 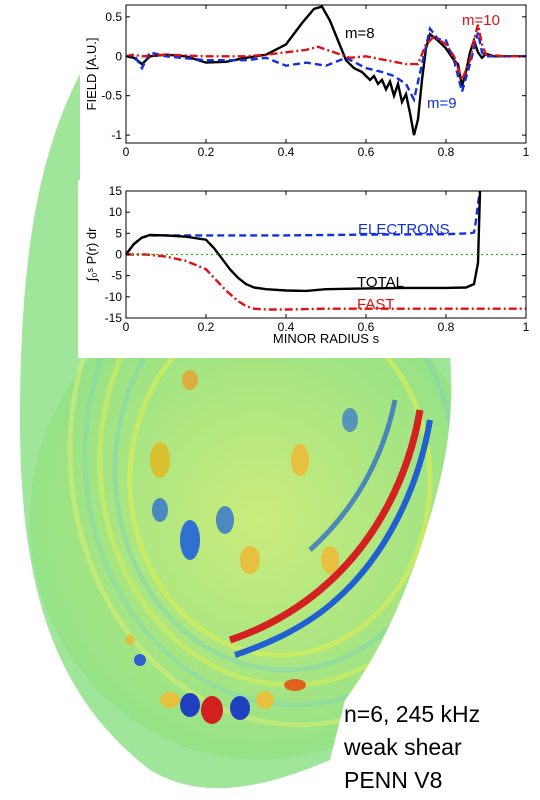 I want to click on caption-line-3: PENN V8, so click(x=393, y=780).